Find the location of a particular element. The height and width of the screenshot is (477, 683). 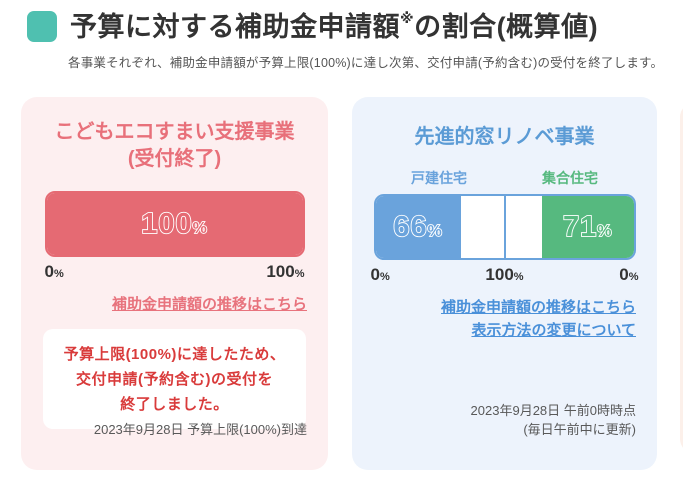

card-kodomo-title-line2: (受付終了) is located at coordinates (174, 159).